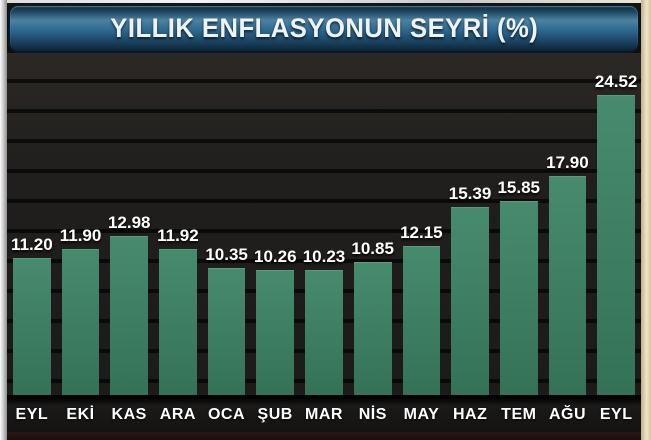 Image resolution: width=651 pixels, height=440 pixels. I want to click on x-axis-label-band: EYL EKİ KAS ARA OCA ŞUB MAR NİS MAY HAZ TEM AĞU EYL, so click(324, 413).